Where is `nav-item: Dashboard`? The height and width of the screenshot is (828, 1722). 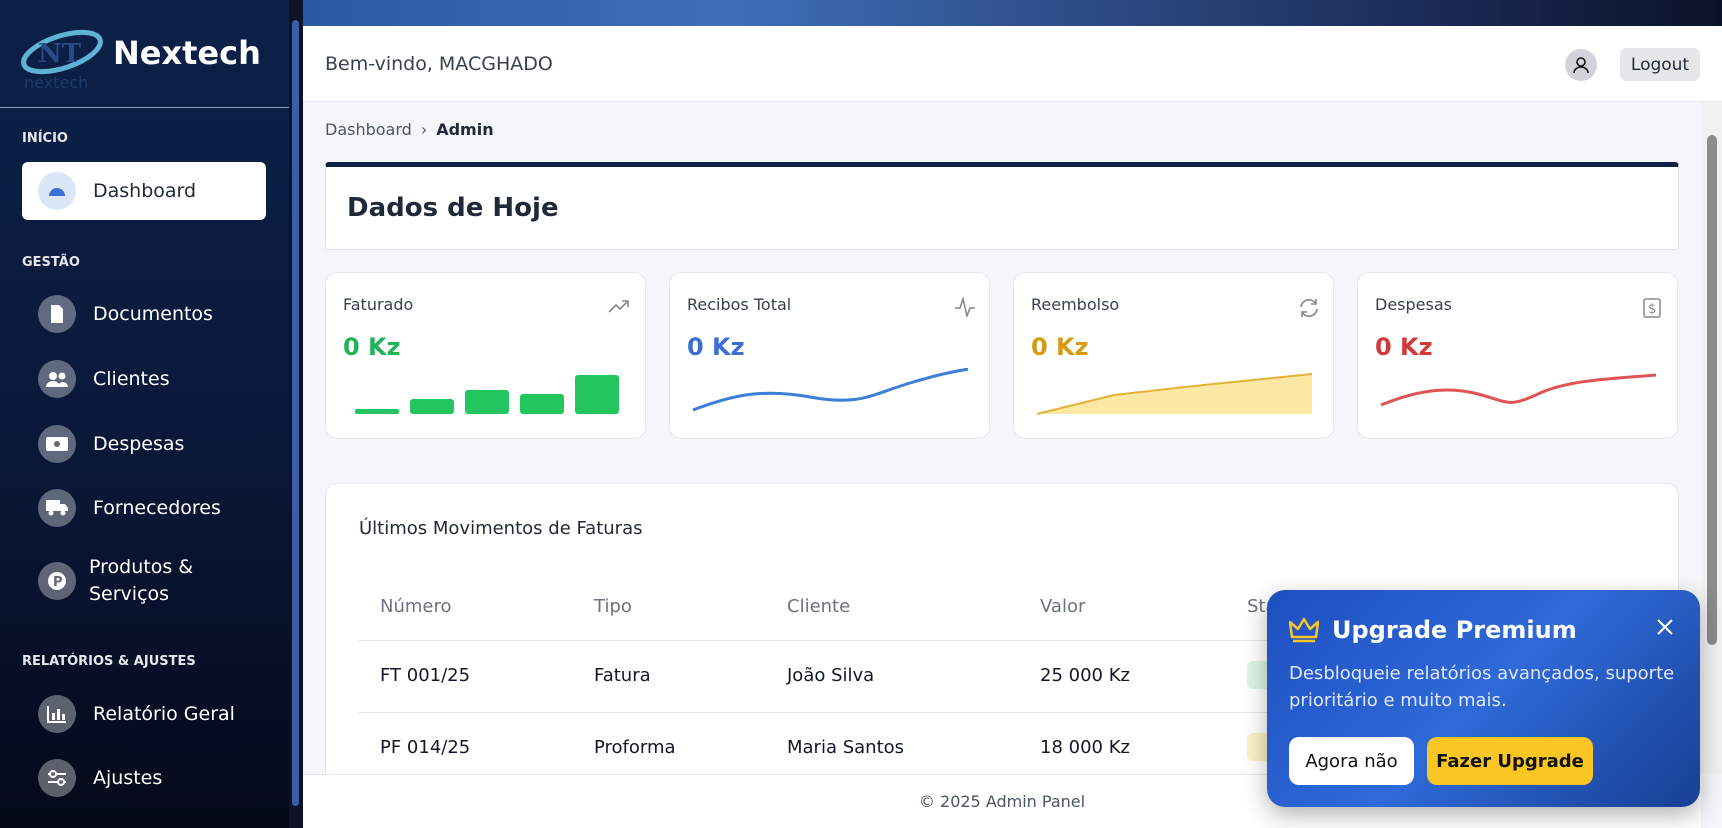
nav-item: Dashboard is located at coordinates (144, 191).